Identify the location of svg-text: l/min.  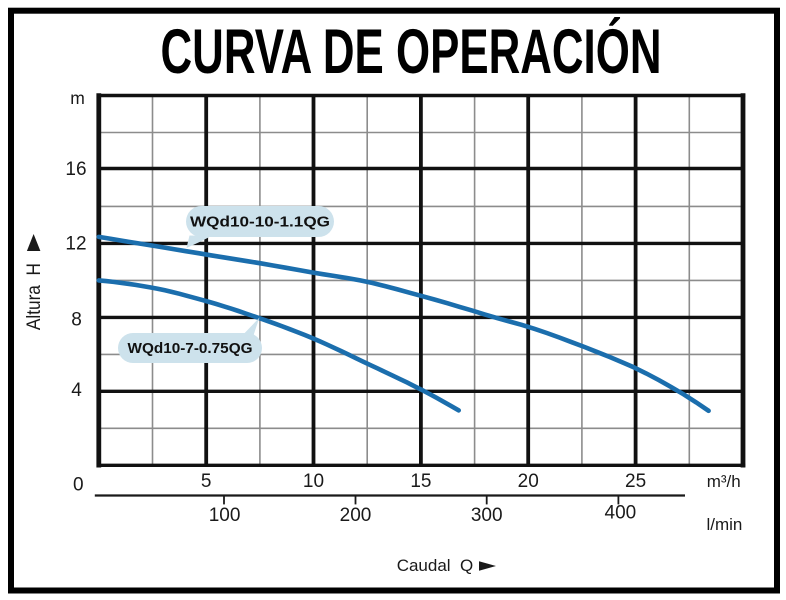
(724, 524).